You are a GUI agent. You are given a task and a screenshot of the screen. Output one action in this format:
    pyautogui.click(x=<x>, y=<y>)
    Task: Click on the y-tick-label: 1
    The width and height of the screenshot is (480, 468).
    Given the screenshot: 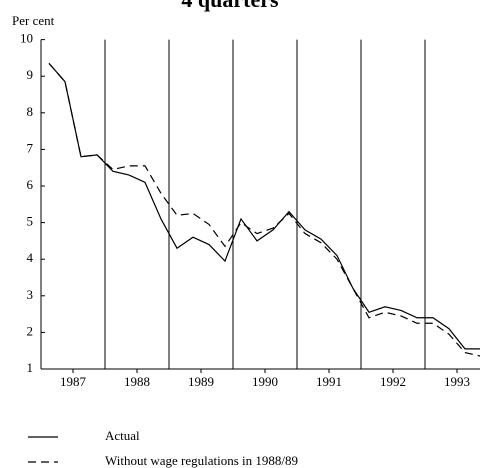 What is the action you would take?
    pyautogui.click(x=30, y=367)
    